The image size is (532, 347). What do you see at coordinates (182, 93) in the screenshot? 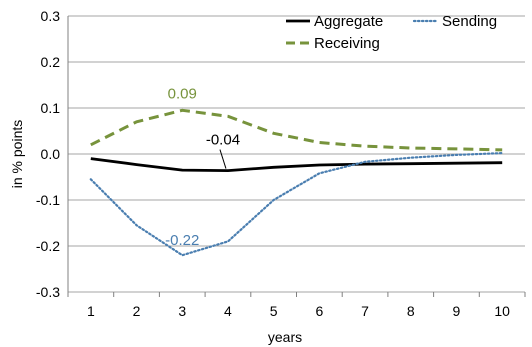
I see `data-label: 0.09` at bounding box center [182, 93].